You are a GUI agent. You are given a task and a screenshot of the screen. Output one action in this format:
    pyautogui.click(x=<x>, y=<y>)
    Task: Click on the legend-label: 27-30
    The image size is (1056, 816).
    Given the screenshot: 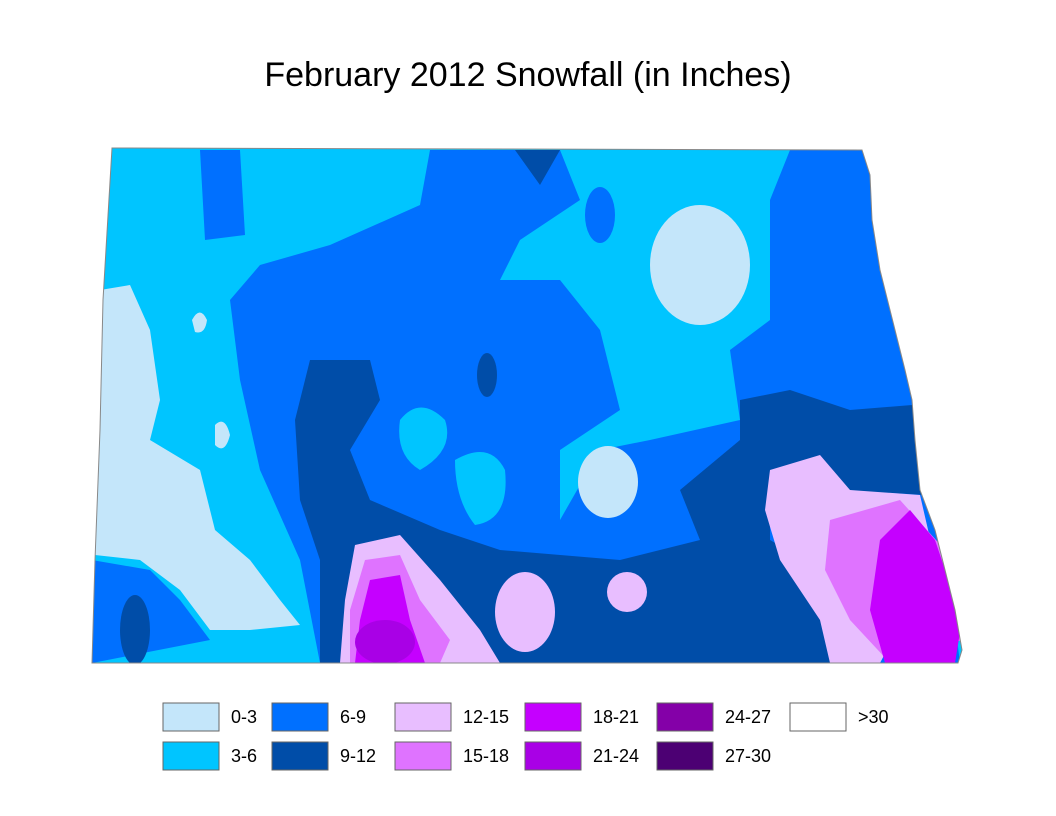 What is the action you would take?
    pyautogui.click(x=748, y=756)
    